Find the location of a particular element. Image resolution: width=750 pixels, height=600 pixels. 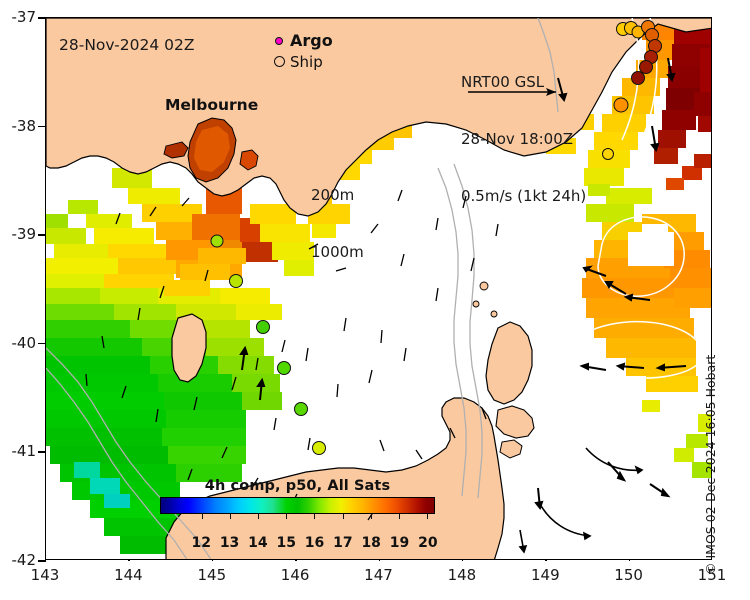

colorbar-tick: 15 is located at coordinates (286, 543).